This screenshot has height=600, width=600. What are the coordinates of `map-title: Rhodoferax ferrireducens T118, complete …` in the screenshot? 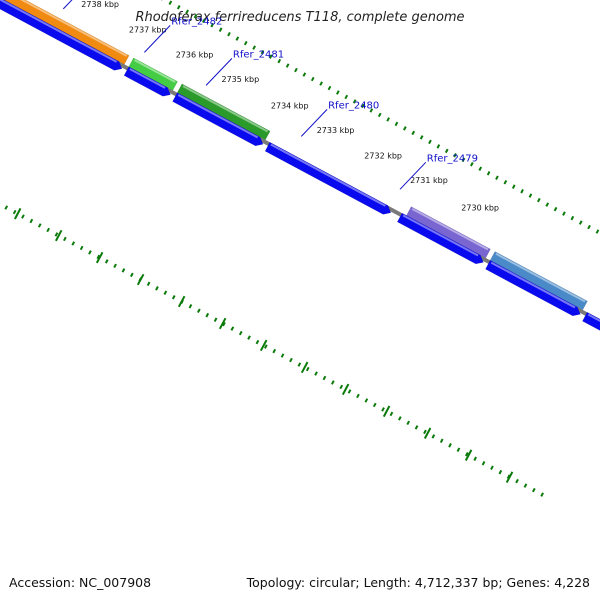 It's located at (300, 17).